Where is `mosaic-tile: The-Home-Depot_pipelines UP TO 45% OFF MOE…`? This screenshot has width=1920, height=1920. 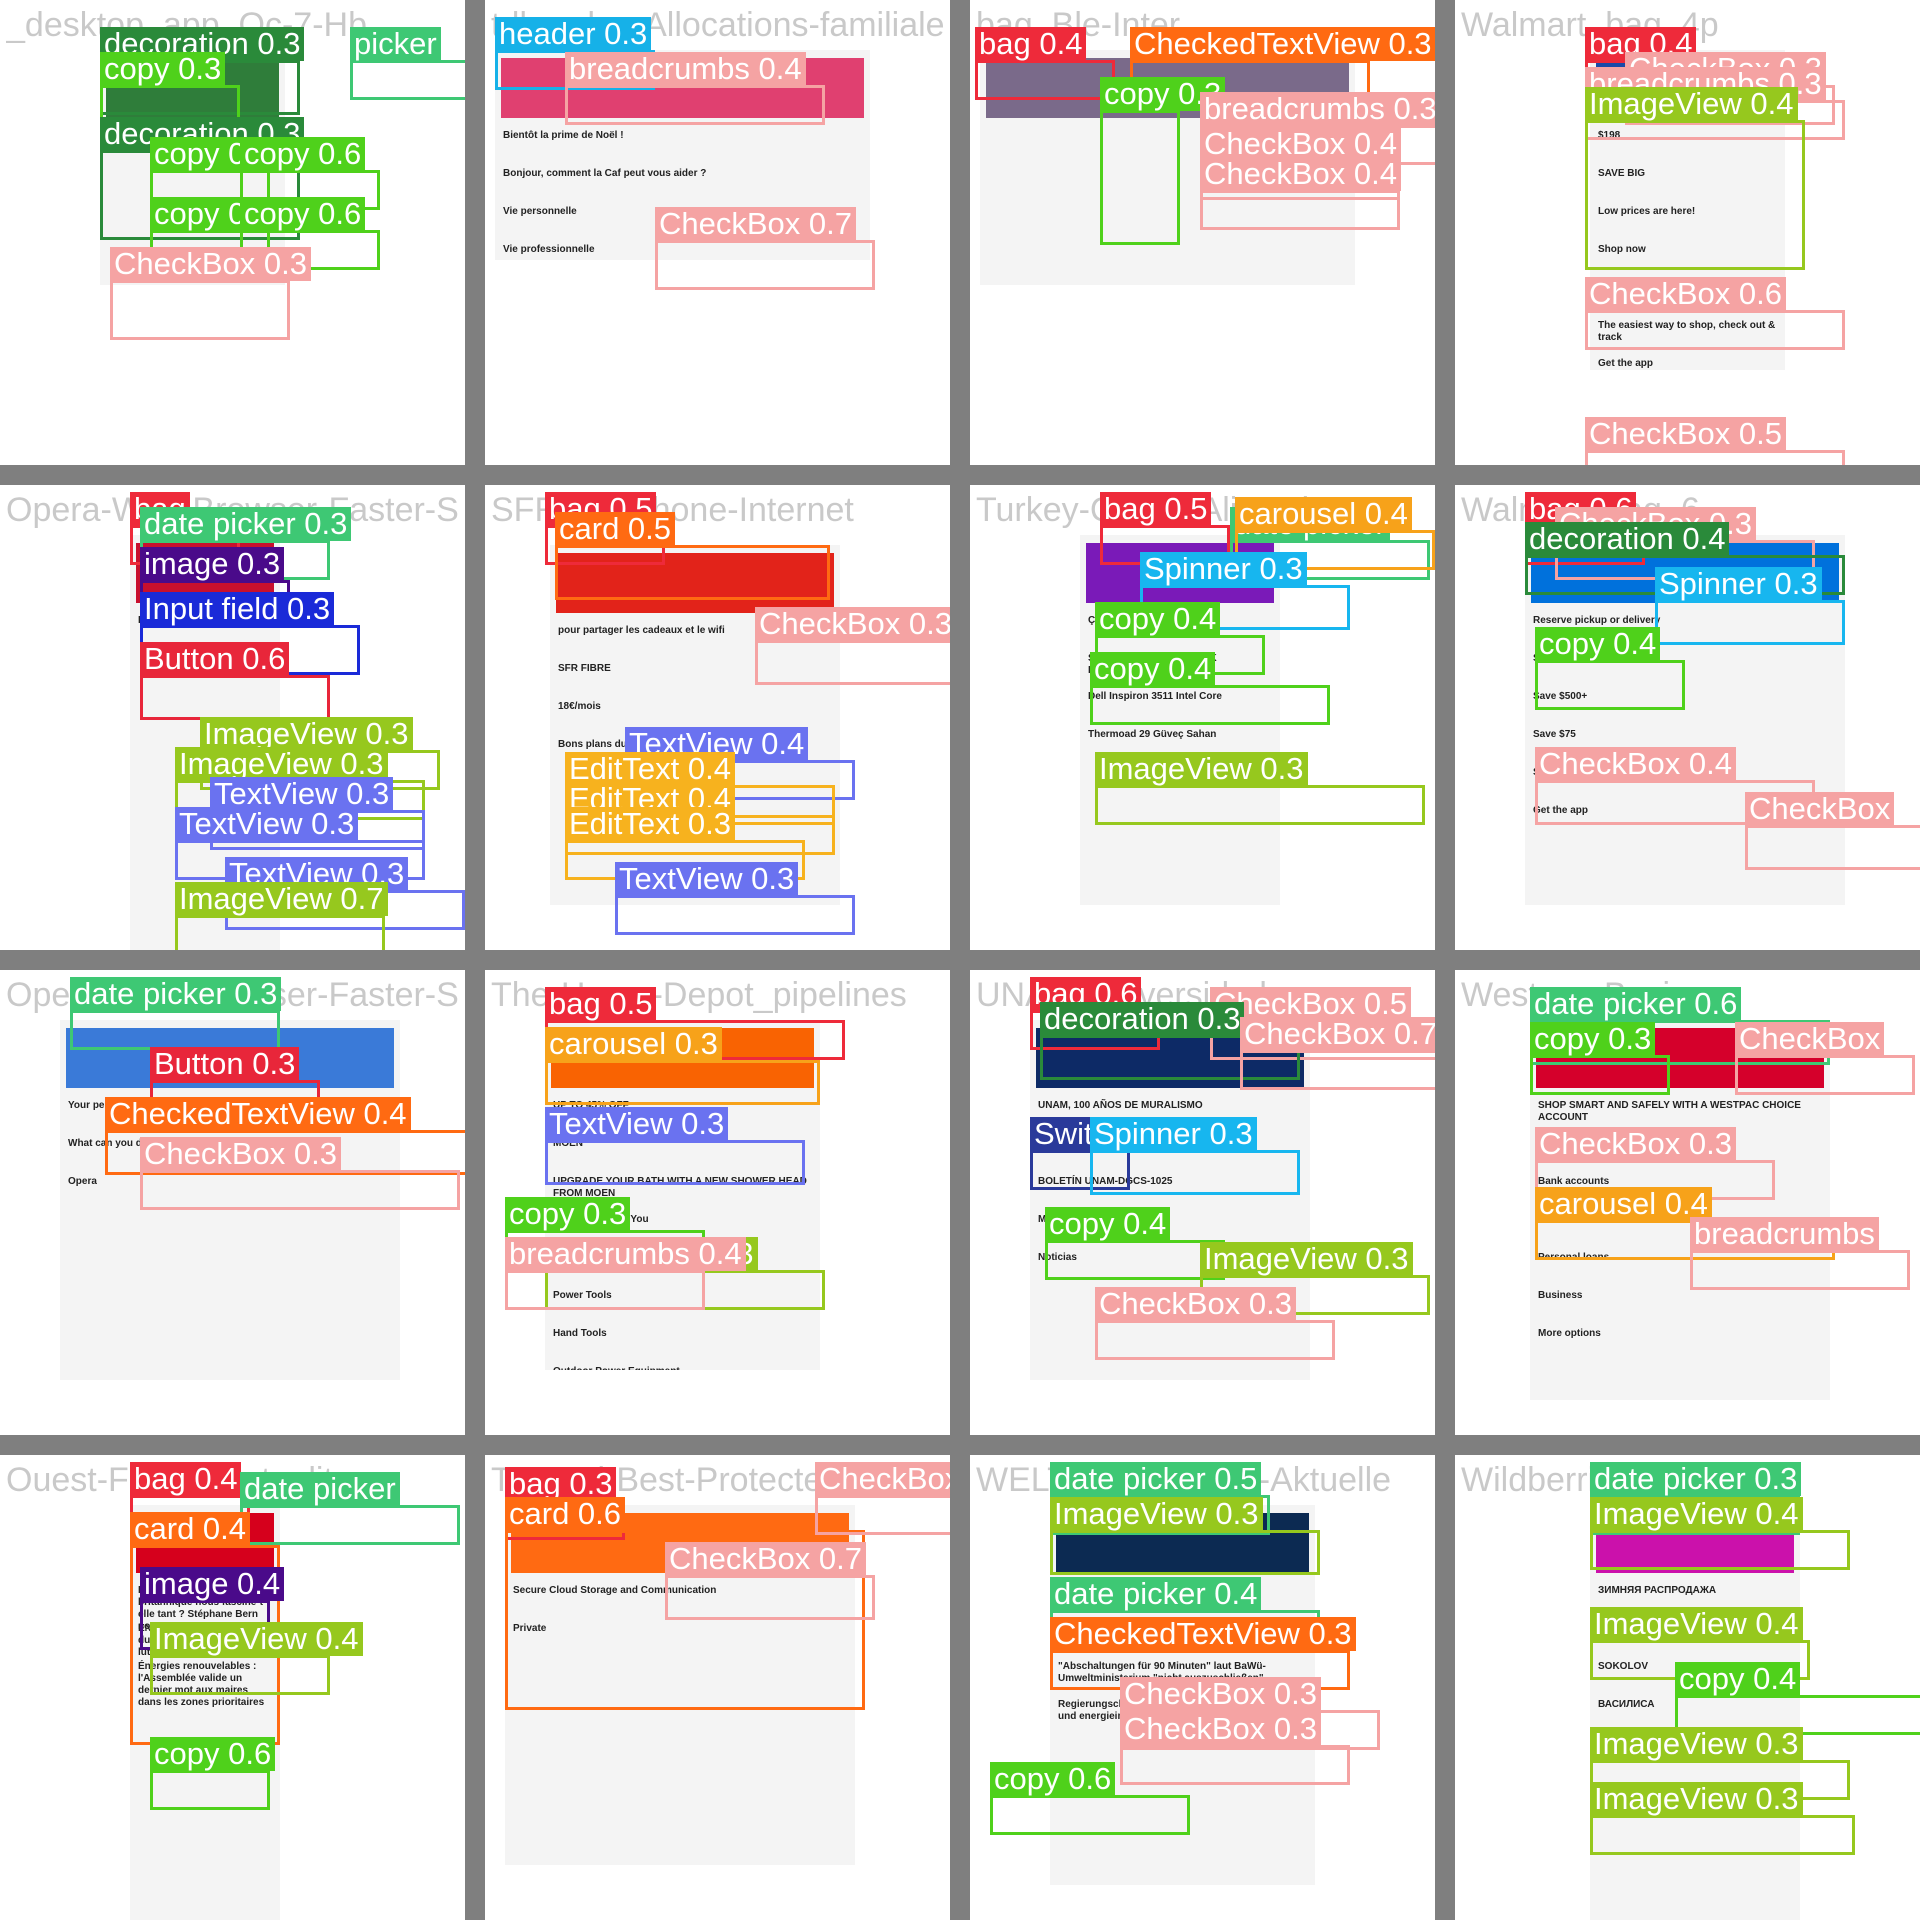 mosaic-tile: The-Home-Depot_pipelines UP TO 45% OFF MOE… is located at coordinates (717, 1202).